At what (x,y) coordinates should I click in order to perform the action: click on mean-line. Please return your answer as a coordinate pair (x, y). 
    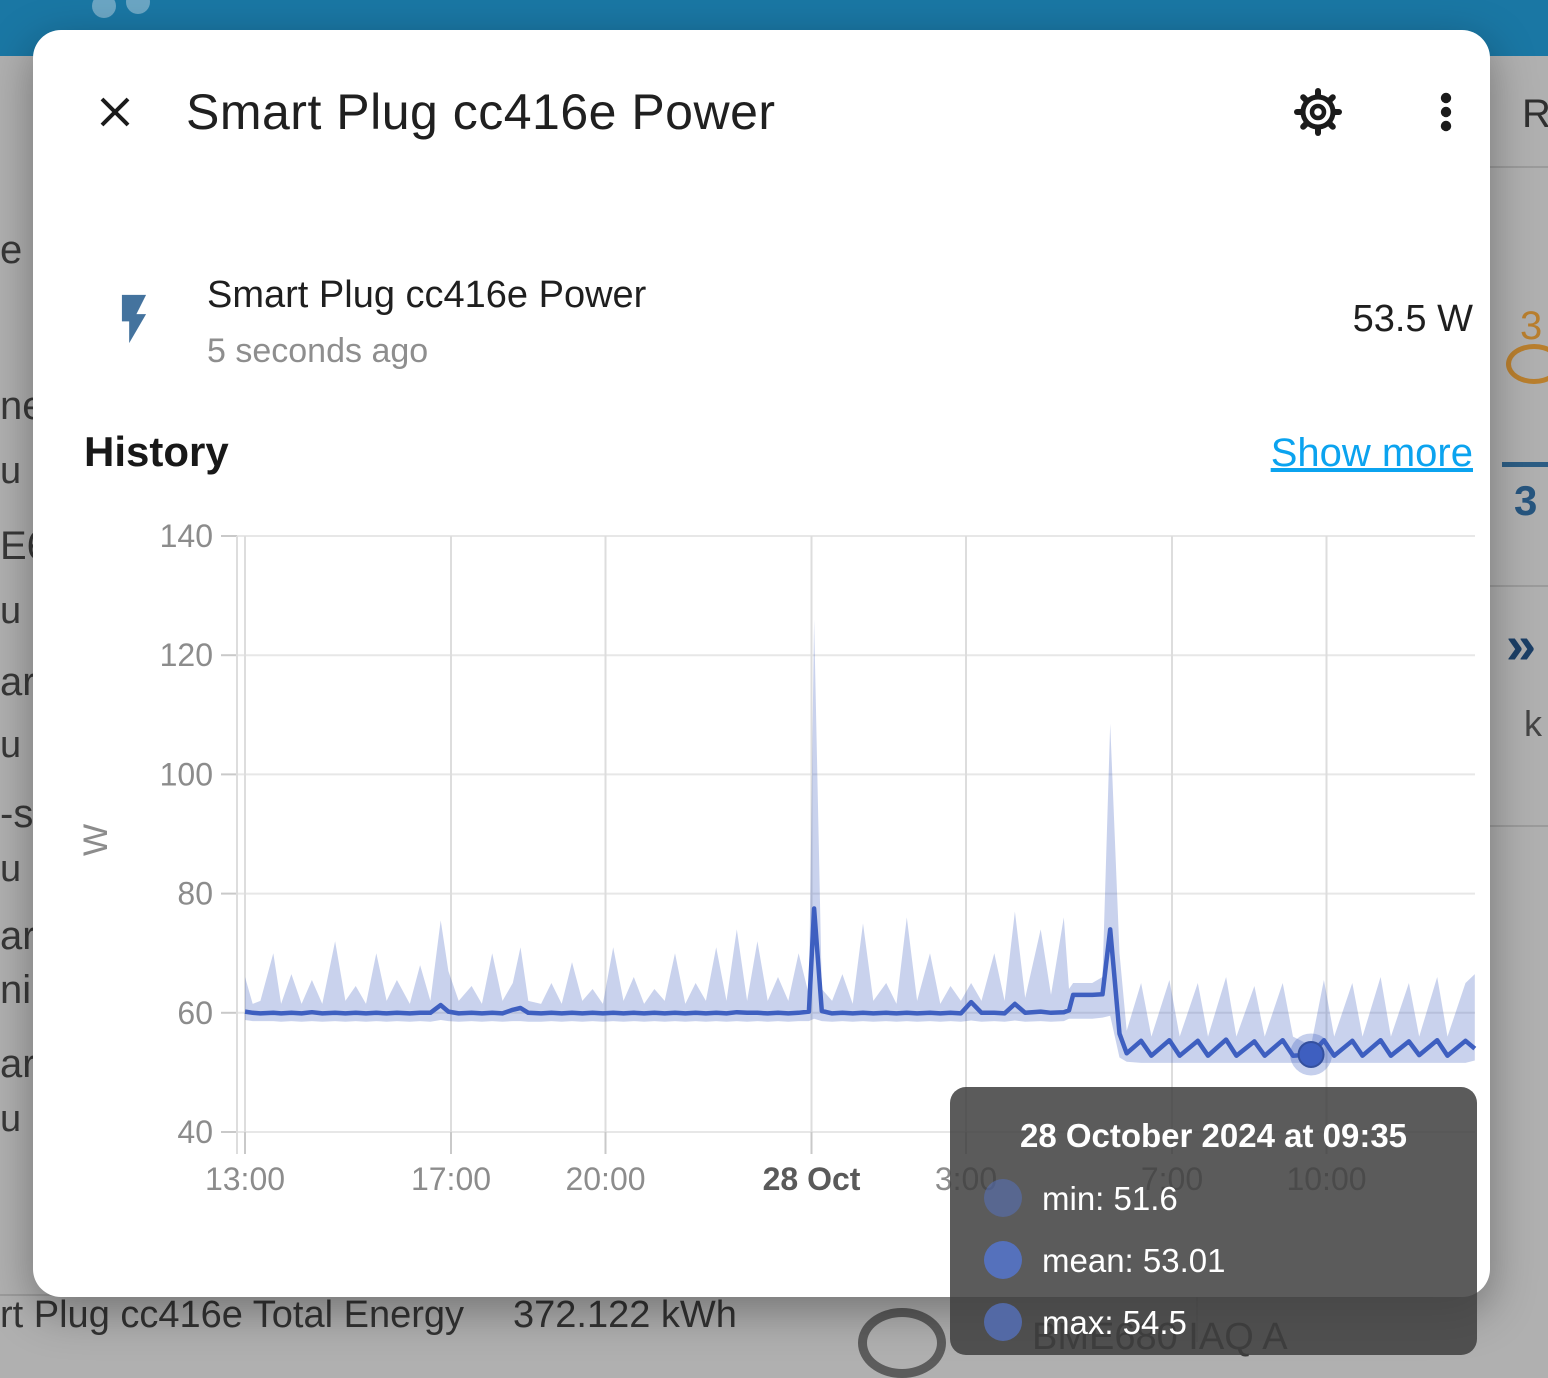
    Looking at the image, I should click on (860, 982).